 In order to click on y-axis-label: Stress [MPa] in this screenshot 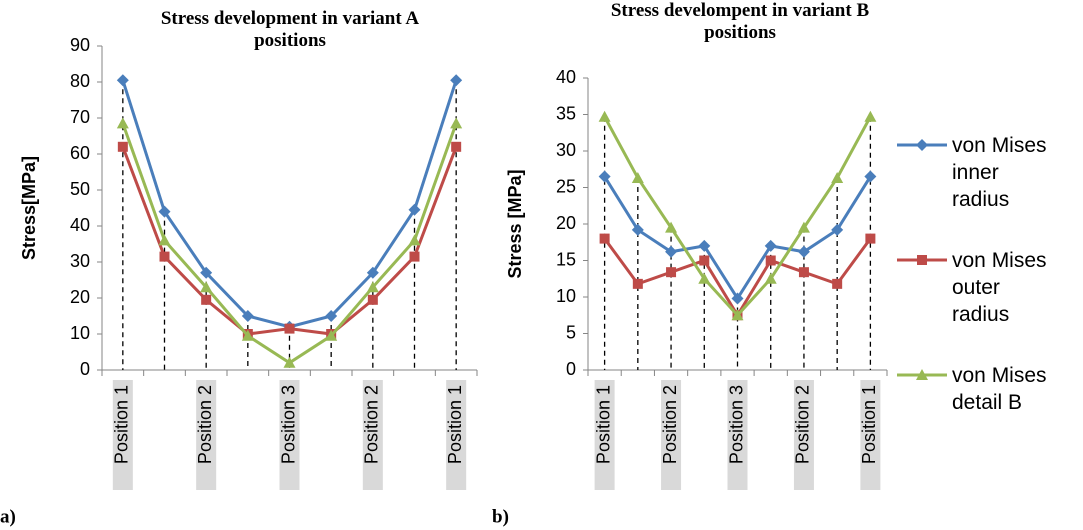, I will do `click(515, 223)`.